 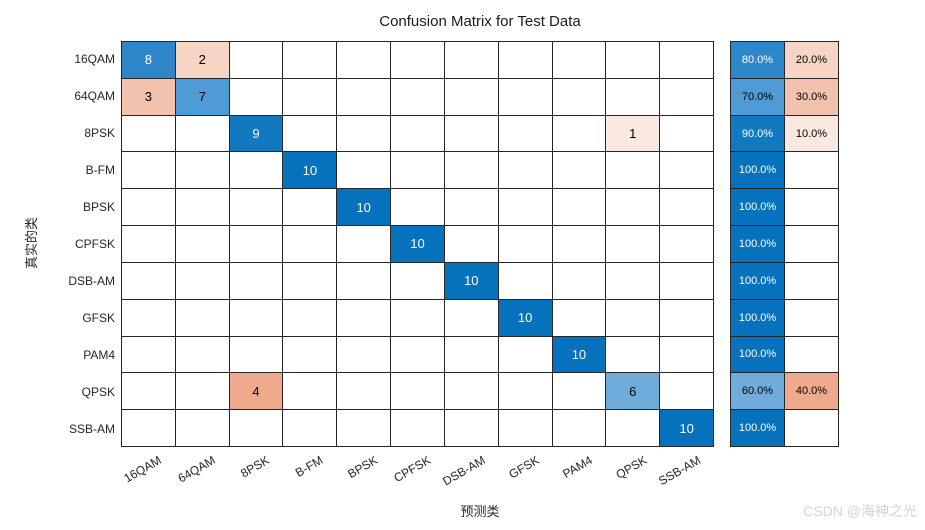 What do you see at coordinates (196, 469) in the screenshot?
I see `x-tick-label: 64QAM` at bounding box center [196, 469].